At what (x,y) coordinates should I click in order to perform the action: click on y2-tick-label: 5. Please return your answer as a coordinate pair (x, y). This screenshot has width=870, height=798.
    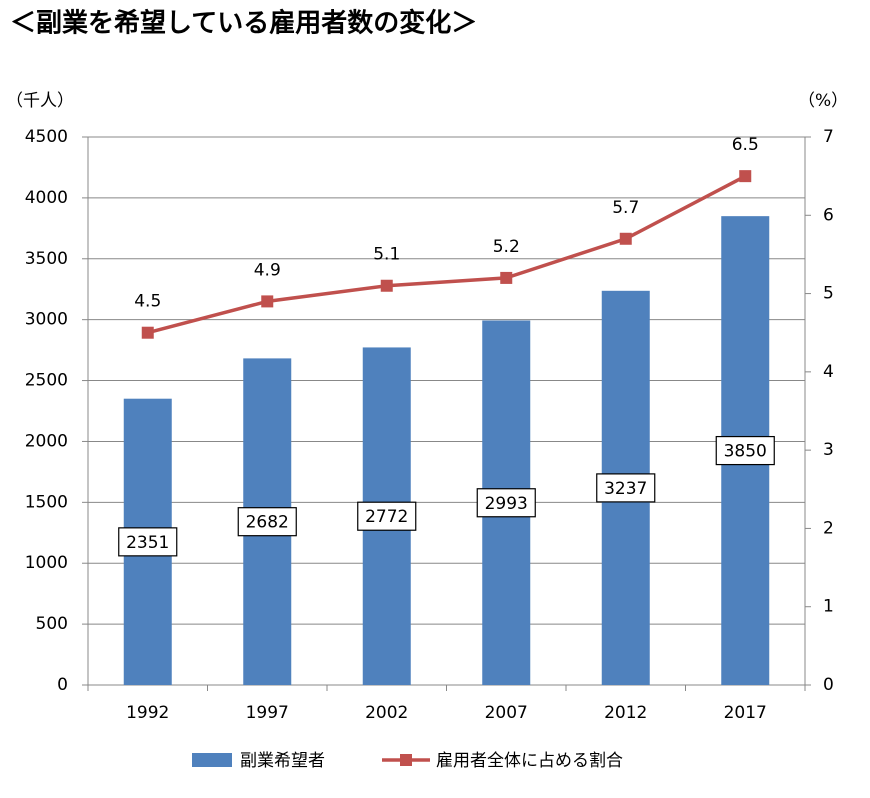
    Looking at the image, I should click on (828, 294).